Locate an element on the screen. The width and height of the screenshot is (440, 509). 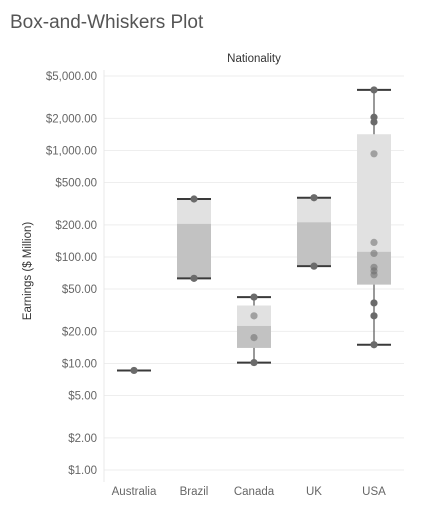
x-category-label: USA is located at coordinates (374, 492).